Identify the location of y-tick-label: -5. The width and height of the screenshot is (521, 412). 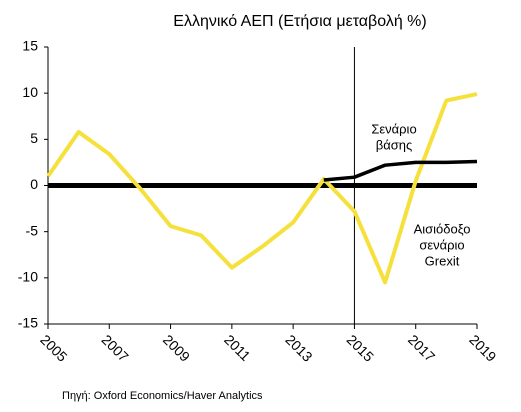
(32, 230).